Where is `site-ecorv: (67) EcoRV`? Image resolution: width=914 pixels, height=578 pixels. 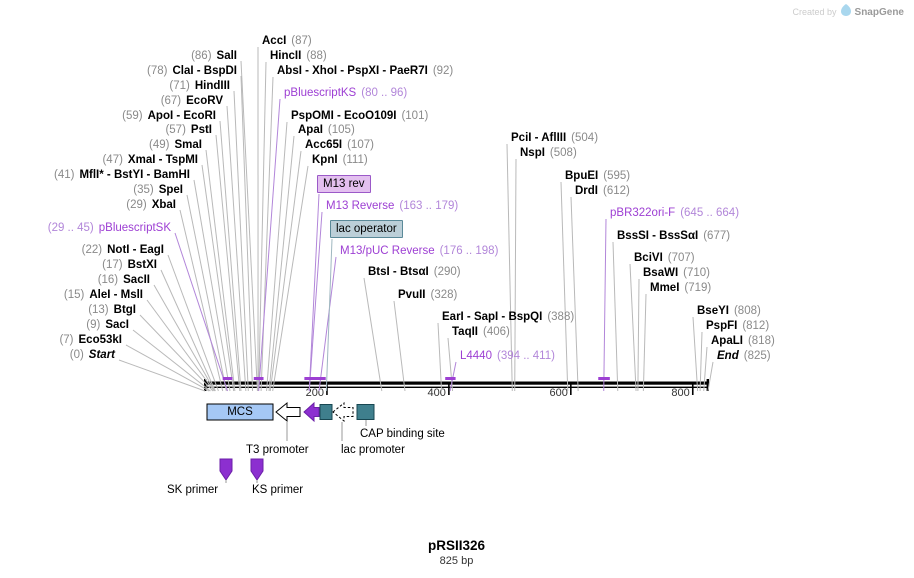
site-ecorv: (67) EcoRV is located at coordinates (192, 101).